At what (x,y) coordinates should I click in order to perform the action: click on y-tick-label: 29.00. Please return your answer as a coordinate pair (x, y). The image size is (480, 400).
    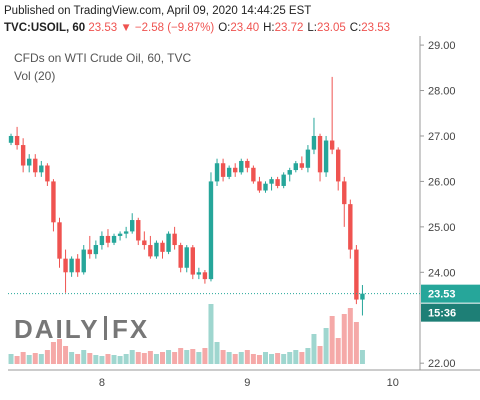
    Looking at the image, I should click on (442, 46).